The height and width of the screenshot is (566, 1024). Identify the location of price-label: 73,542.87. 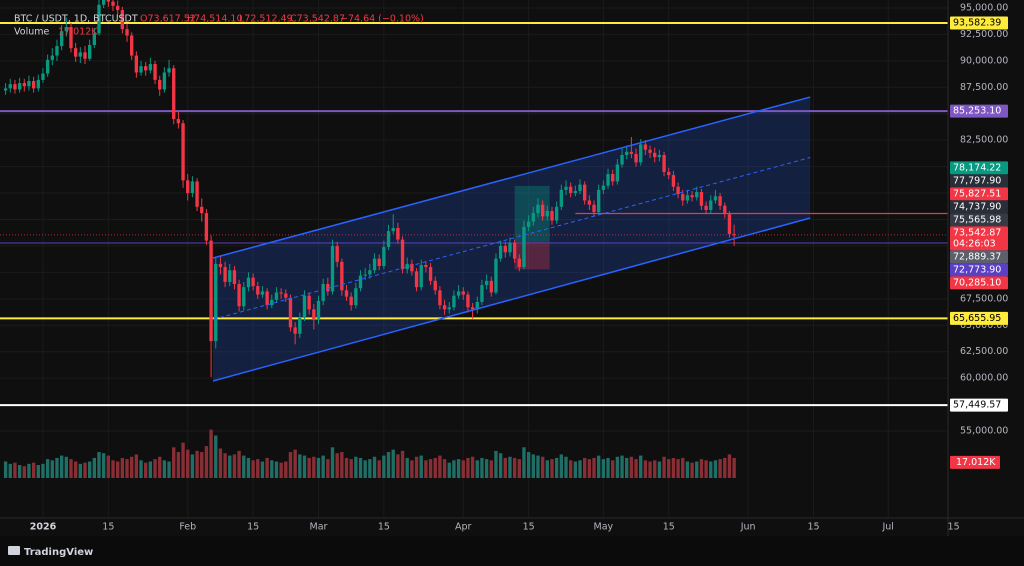
(977, 232).